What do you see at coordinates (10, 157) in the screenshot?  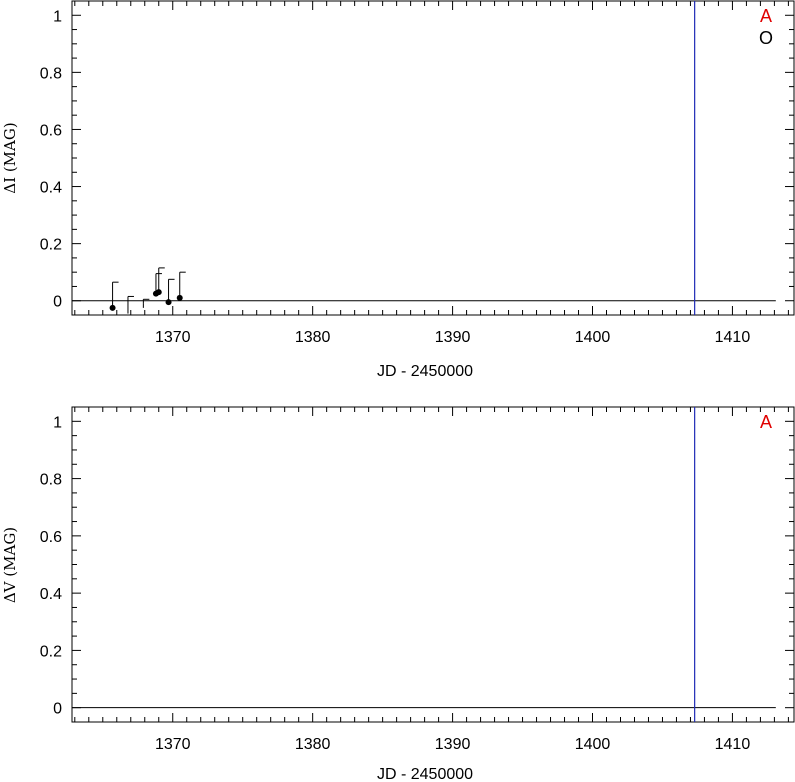 I see `y-axis-title: ΔI (MAG)` at bounding box center [10, 157].